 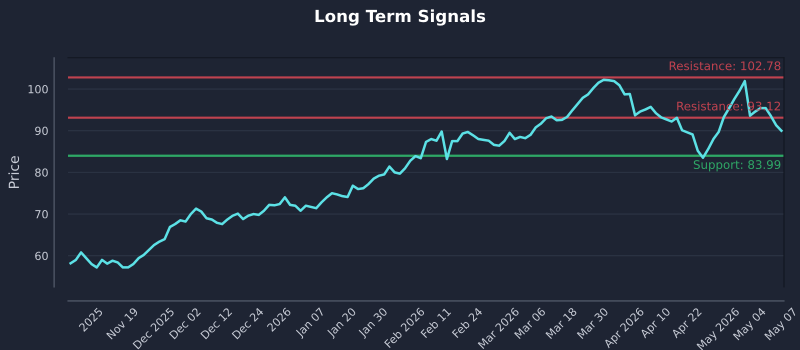 What do you see at coordinates (401, 17) in the screenshot?
I see `chart-title: Long Term Signals` at bounding box center [401, 17].